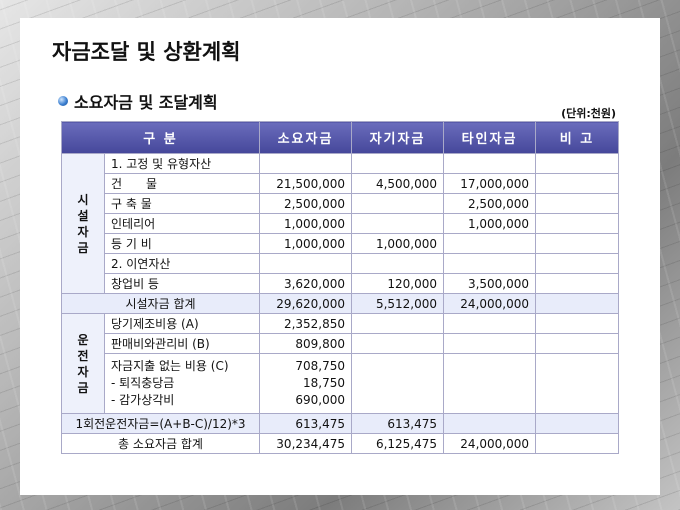  Describe the element at coordinates (160, 443) in the screenshot. I see `row-label: 총 소요자금 합계` at that location.